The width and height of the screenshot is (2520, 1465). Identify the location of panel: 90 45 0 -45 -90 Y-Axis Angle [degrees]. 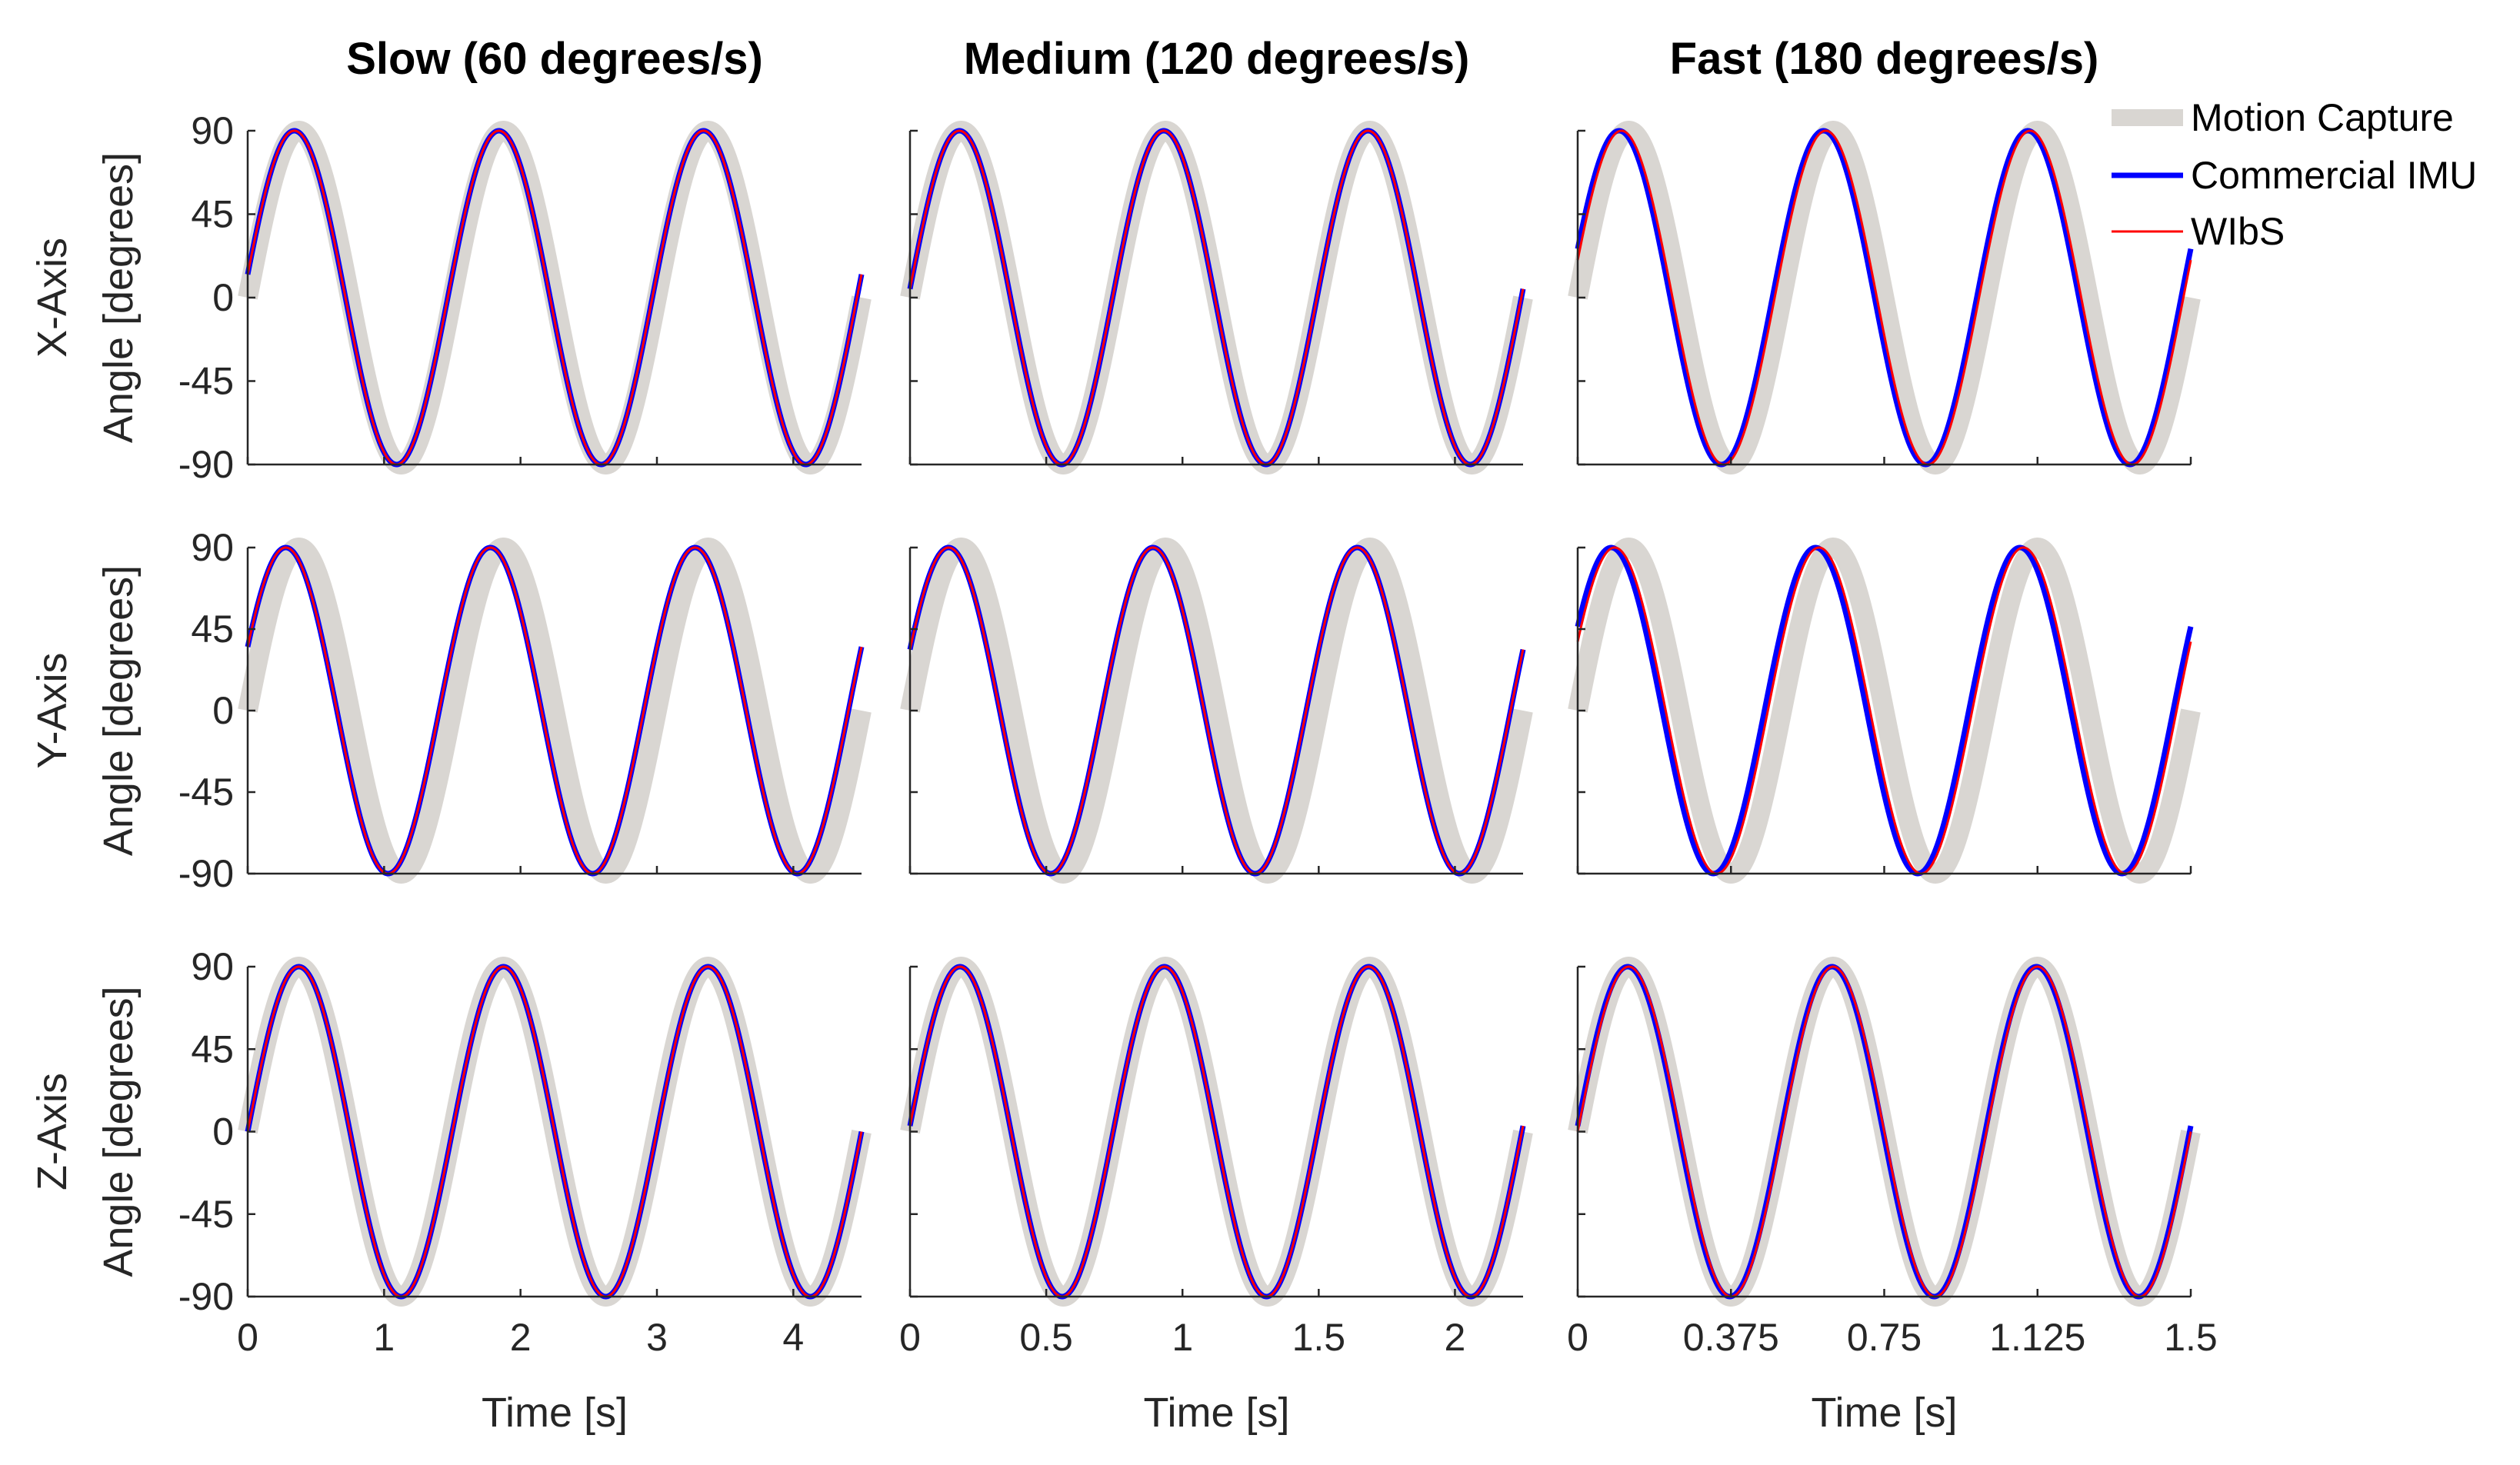
(450, 710).